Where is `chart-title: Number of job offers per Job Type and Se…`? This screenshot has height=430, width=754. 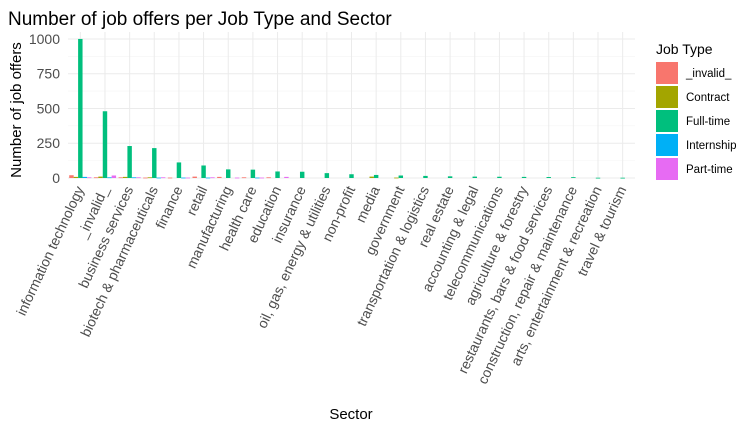 chart-title: Number of job offers per Job Type and Se… is located at coordinates (200, 19).